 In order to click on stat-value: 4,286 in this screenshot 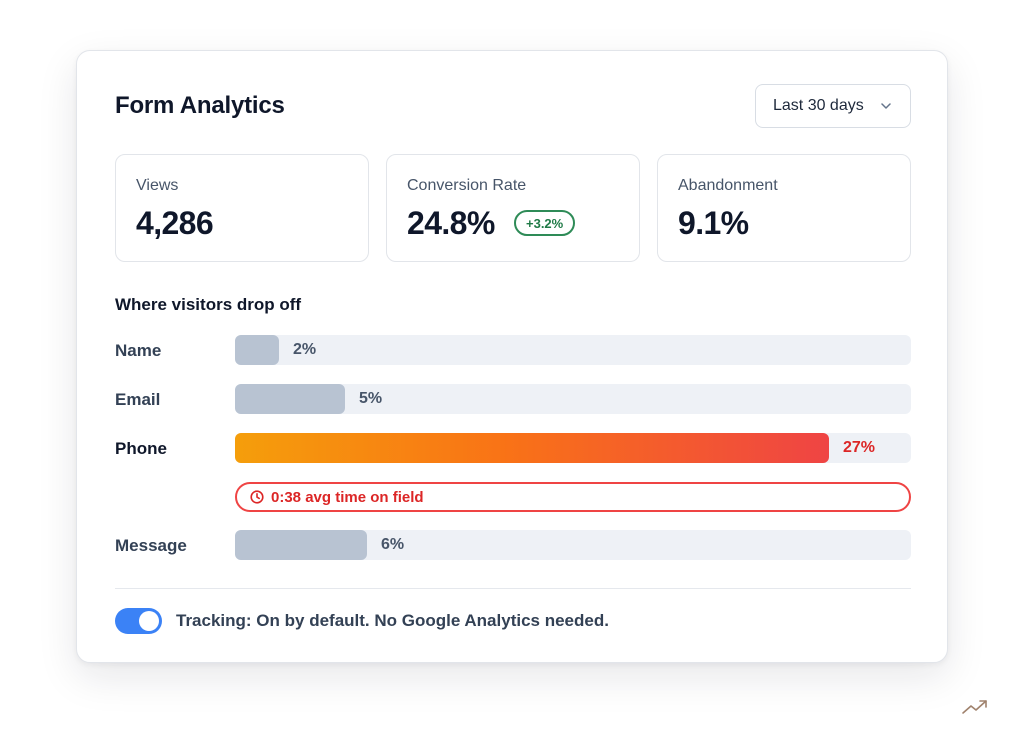, I will do `click(175, 223)`.